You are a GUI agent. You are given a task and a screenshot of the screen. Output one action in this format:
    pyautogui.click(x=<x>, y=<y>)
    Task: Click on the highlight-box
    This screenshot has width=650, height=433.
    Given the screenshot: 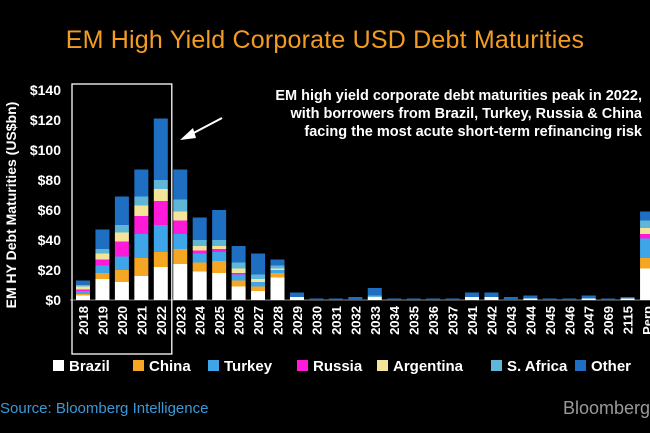 What is the action you would take?
    pyautogui.click(x=122, y=219)
    